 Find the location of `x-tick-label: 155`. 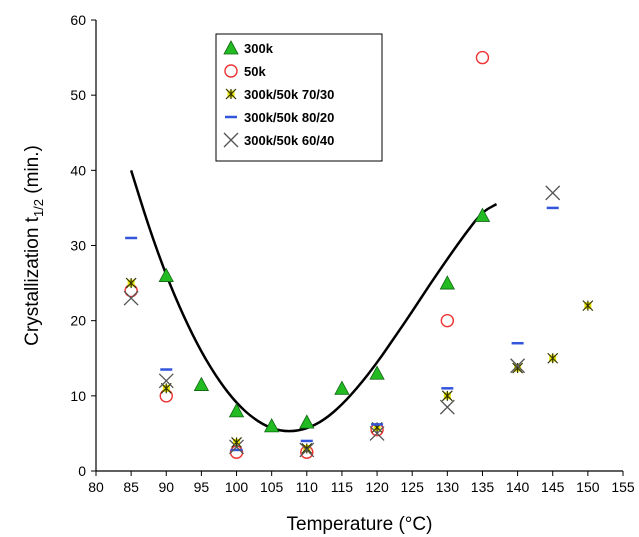

x-tick-label: 155 is located at coordinates (623, 487).